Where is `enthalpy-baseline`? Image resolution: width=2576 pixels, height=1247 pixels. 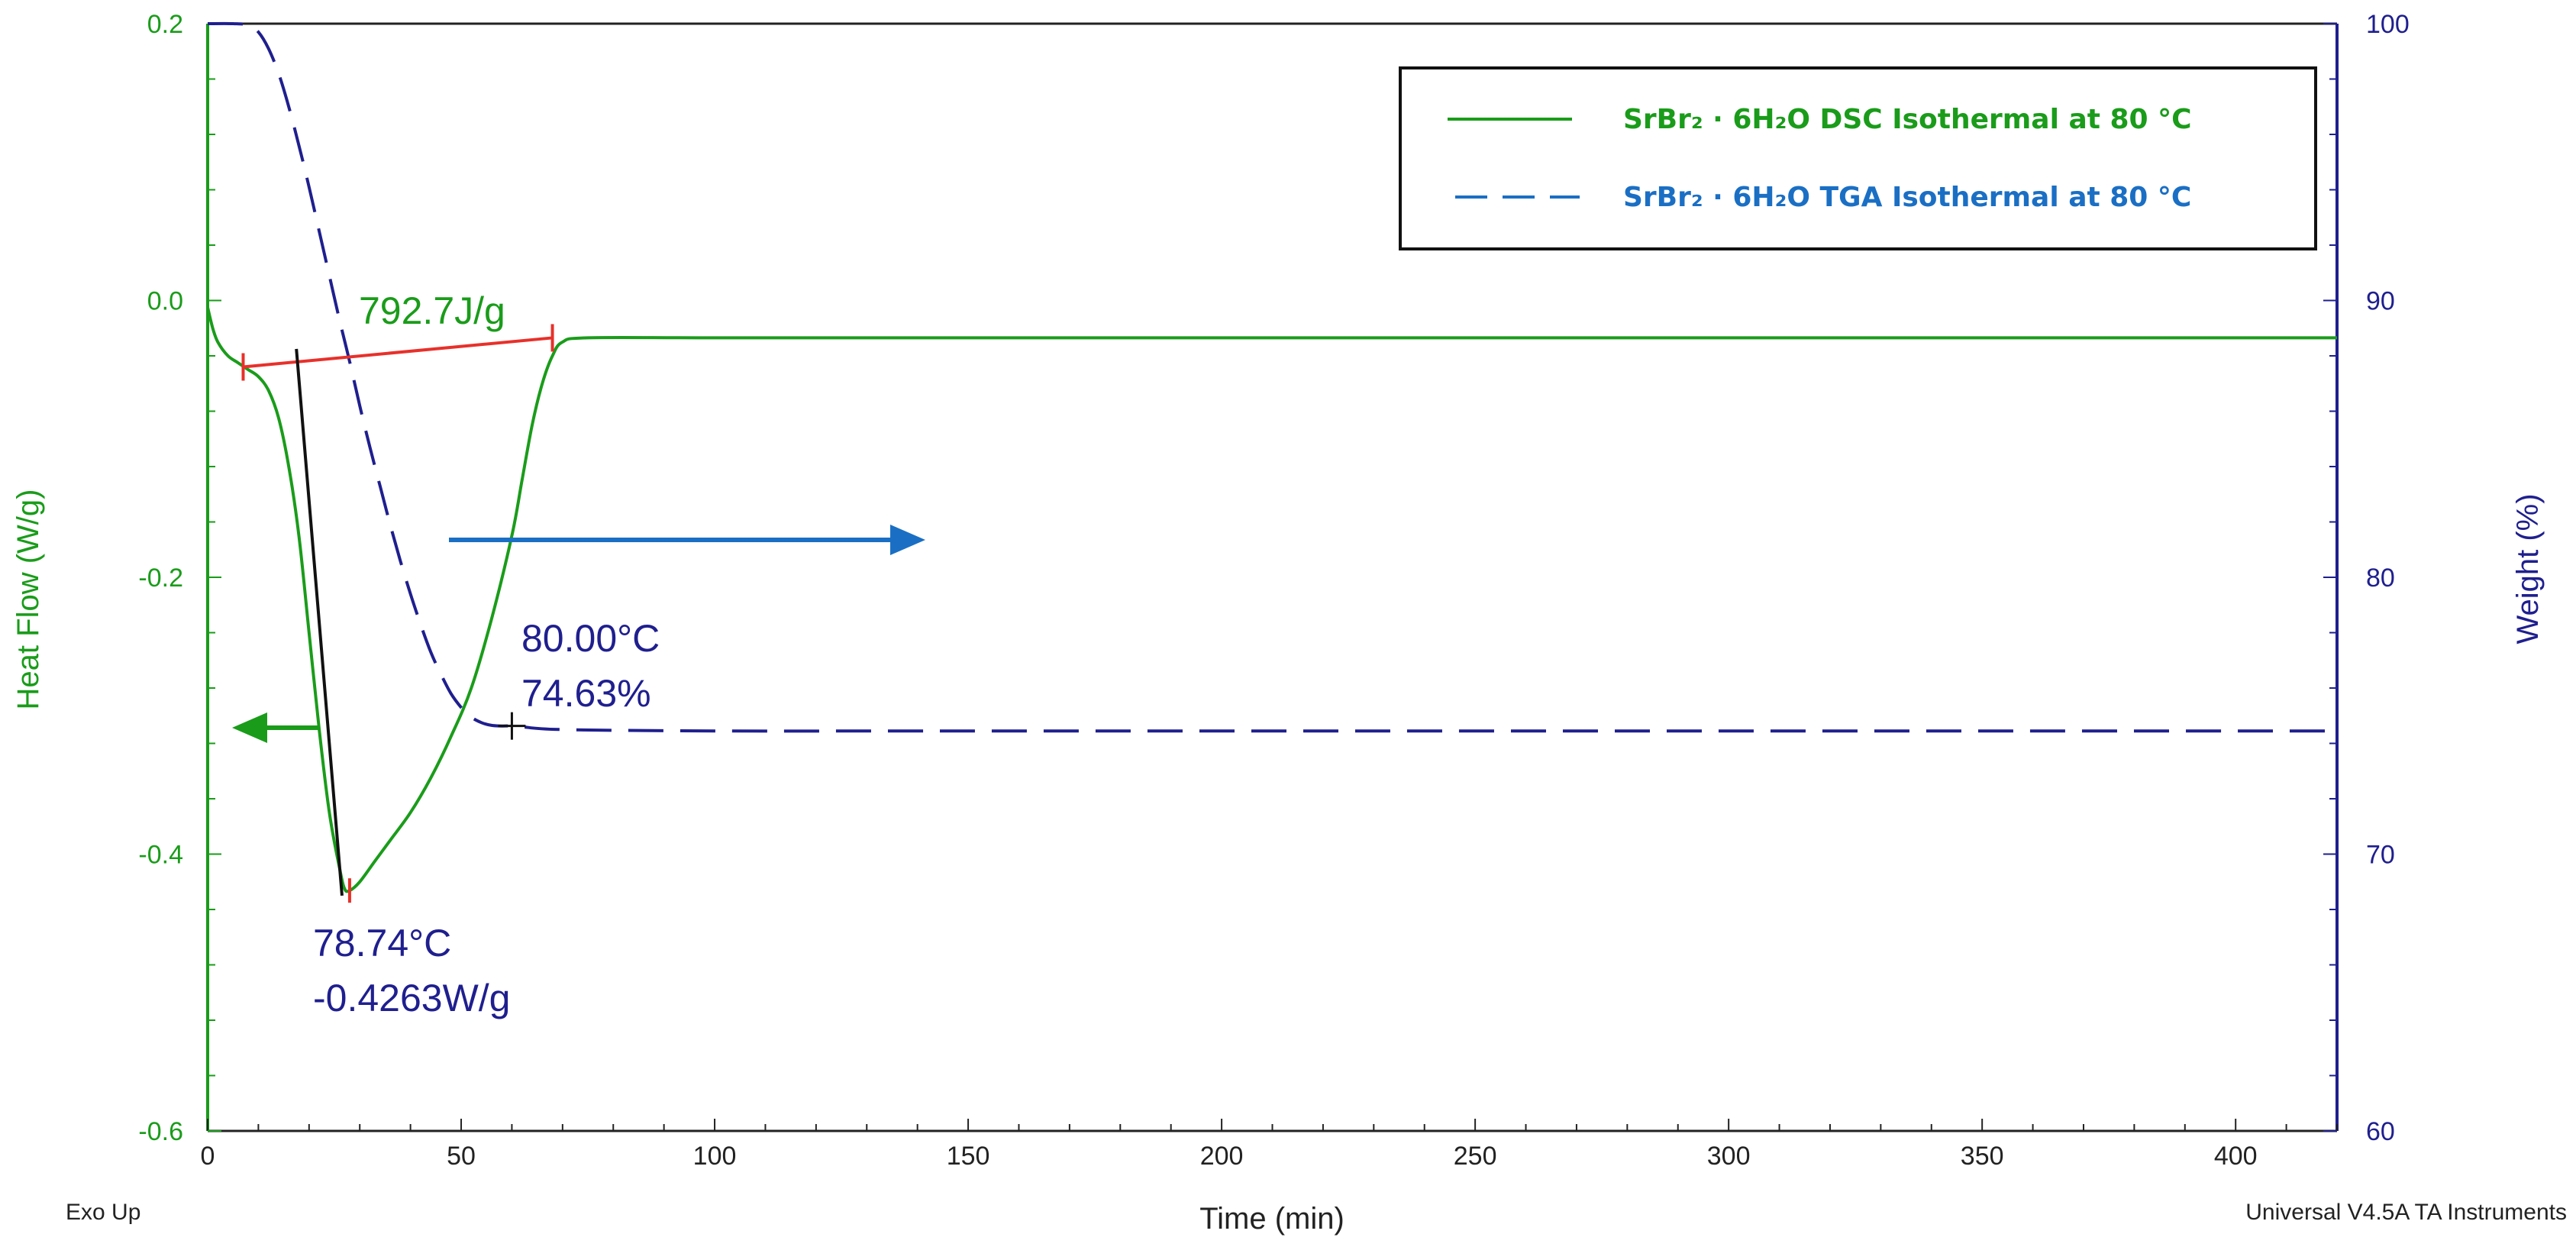 enthalpy-baseline is located at coordinates (398, 353).